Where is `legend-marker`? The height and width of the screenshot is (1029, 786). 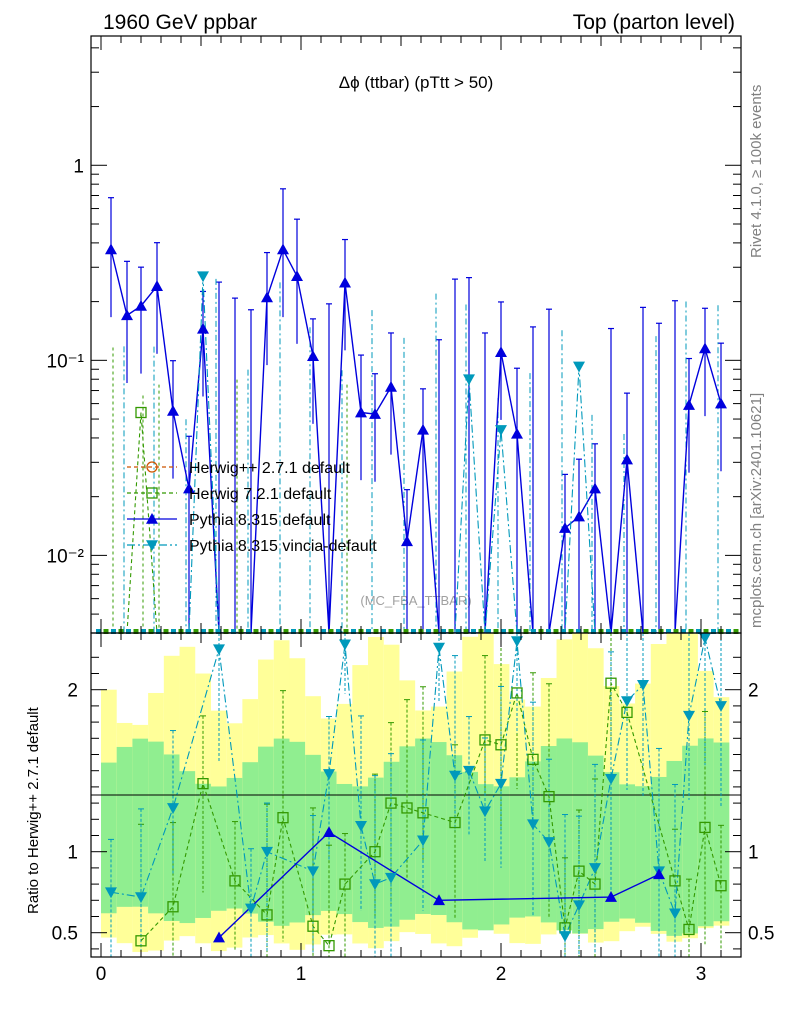
legend-marker is located at coordinates (152, 518).